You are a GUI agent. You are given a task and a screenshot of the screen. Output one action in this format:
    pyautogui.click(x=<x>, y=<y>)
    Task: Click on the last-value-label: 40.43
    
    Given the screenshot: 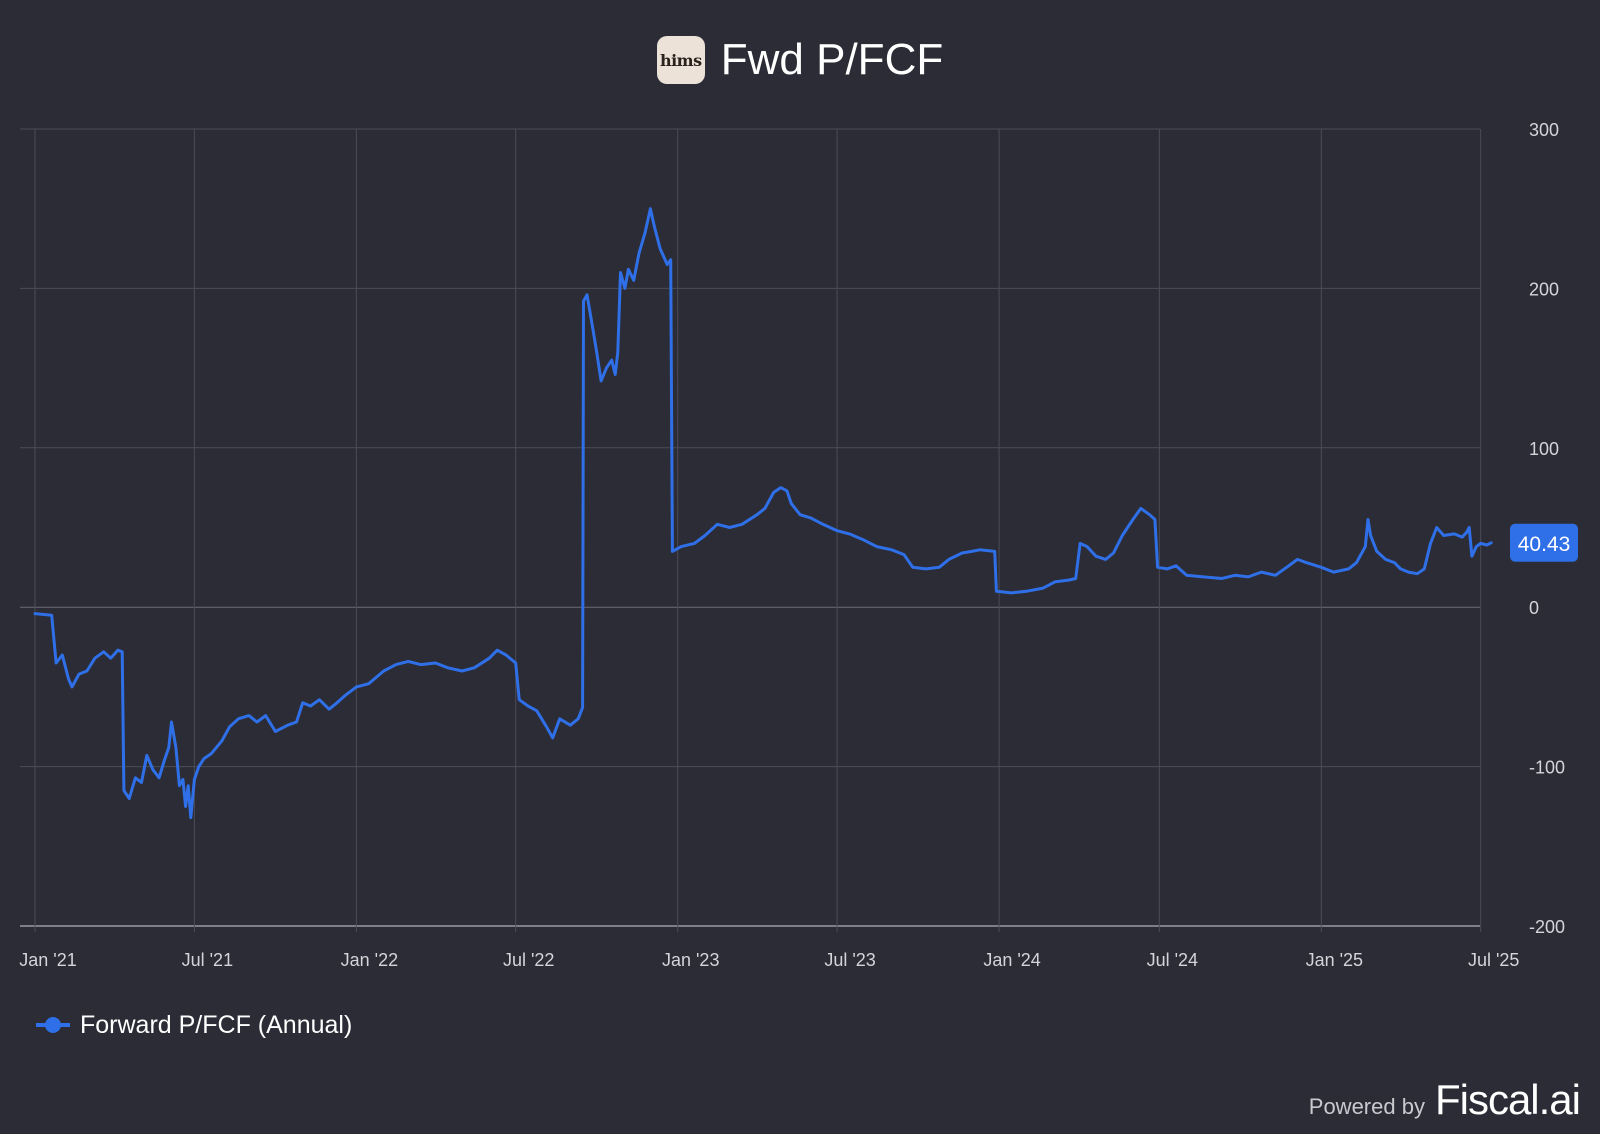 What is the action you would take?
    pyautogui.click(x=1544, y=544)
    